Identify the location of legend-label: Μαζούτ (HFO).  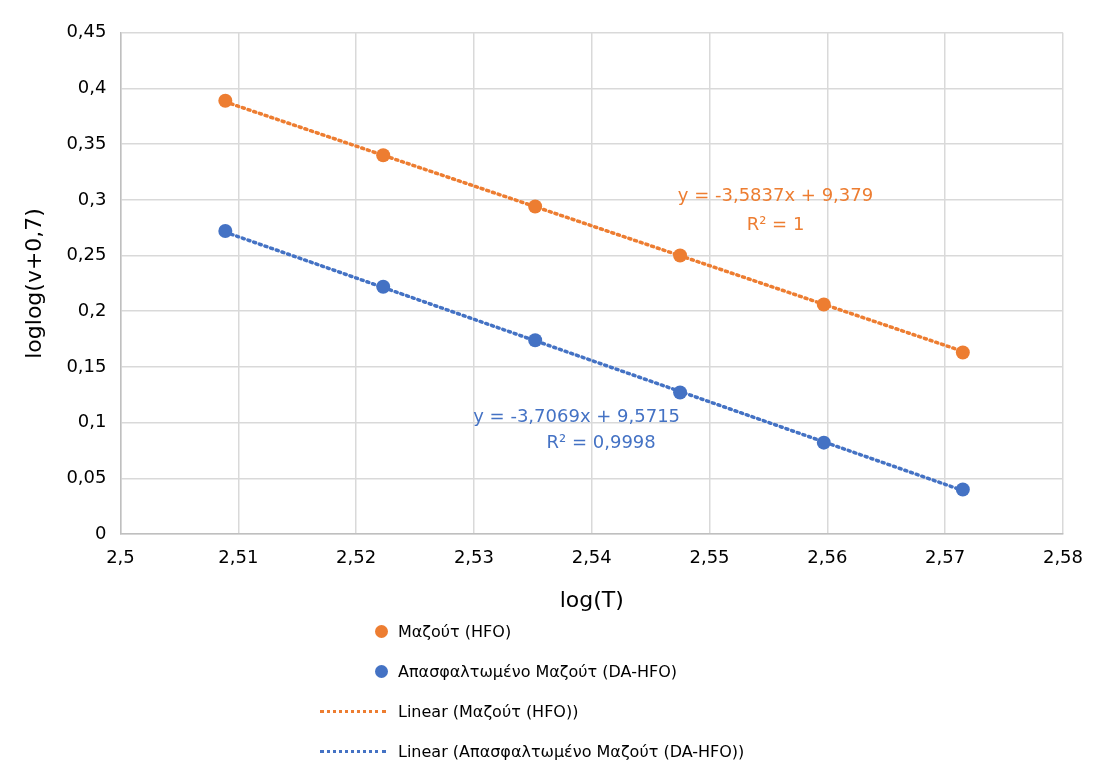
(455, 631).